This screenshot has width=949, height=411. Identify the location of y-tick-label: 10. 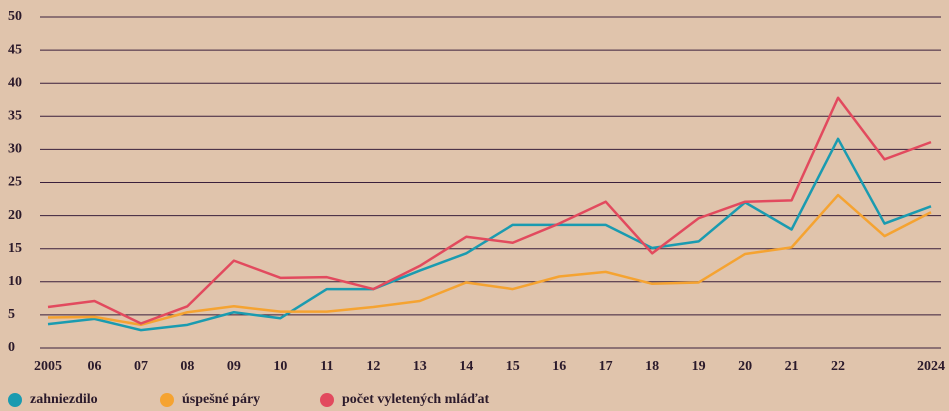
(15, 281).